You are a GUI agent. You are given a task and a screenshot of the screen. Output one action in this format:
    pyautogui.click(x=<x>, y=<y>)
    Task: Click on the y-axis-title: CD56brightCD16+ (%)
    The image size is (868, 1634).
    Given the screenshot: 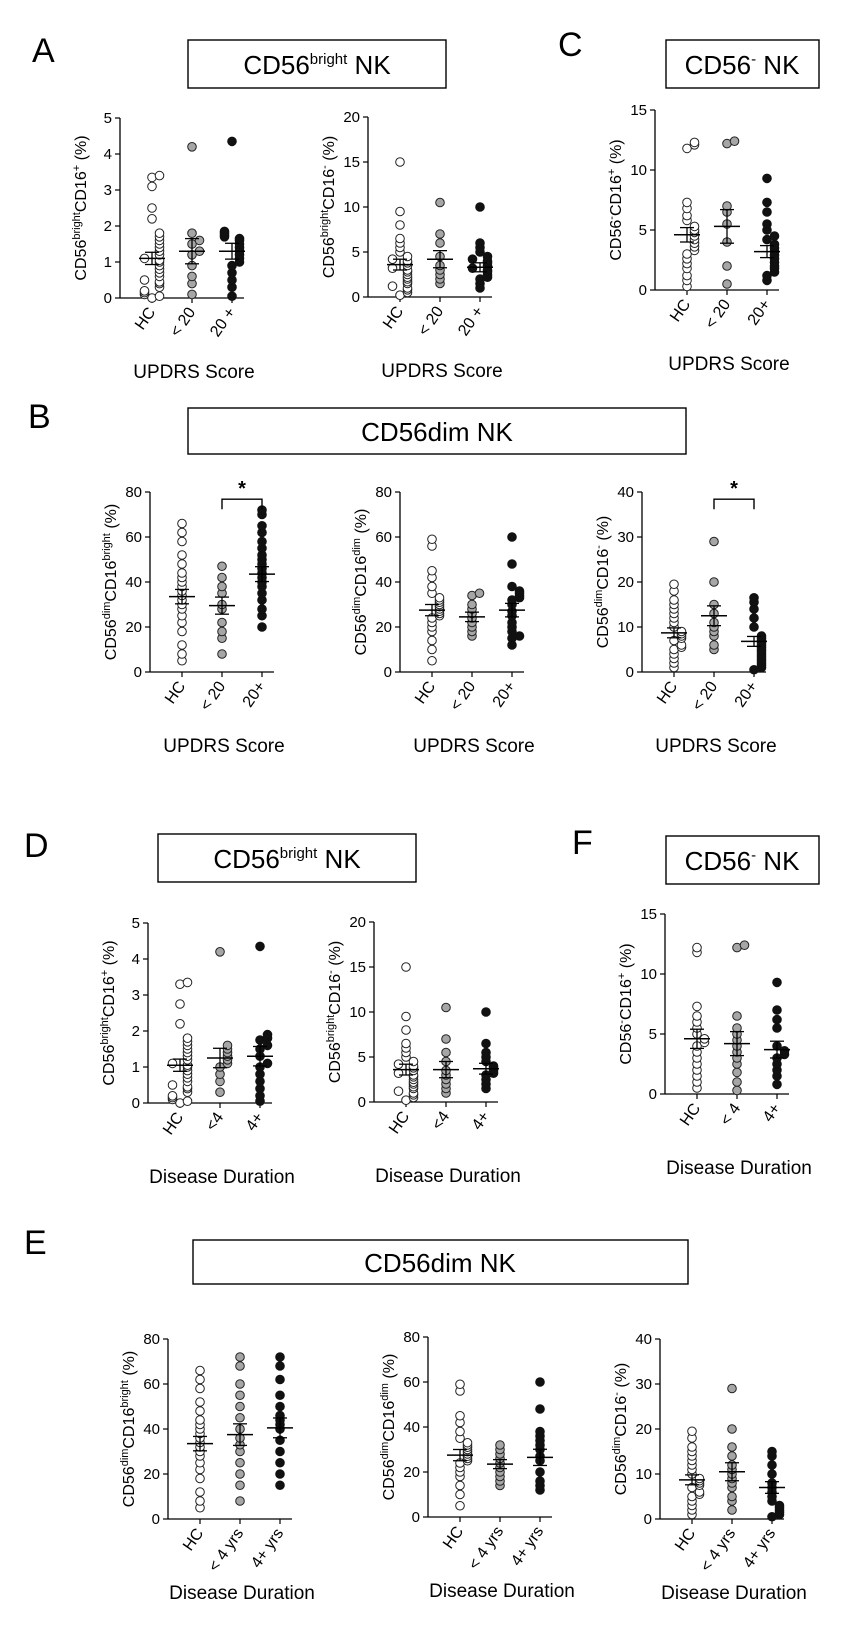 What is the action you would take?
    pyautogui.click(x=80, y=207)
    